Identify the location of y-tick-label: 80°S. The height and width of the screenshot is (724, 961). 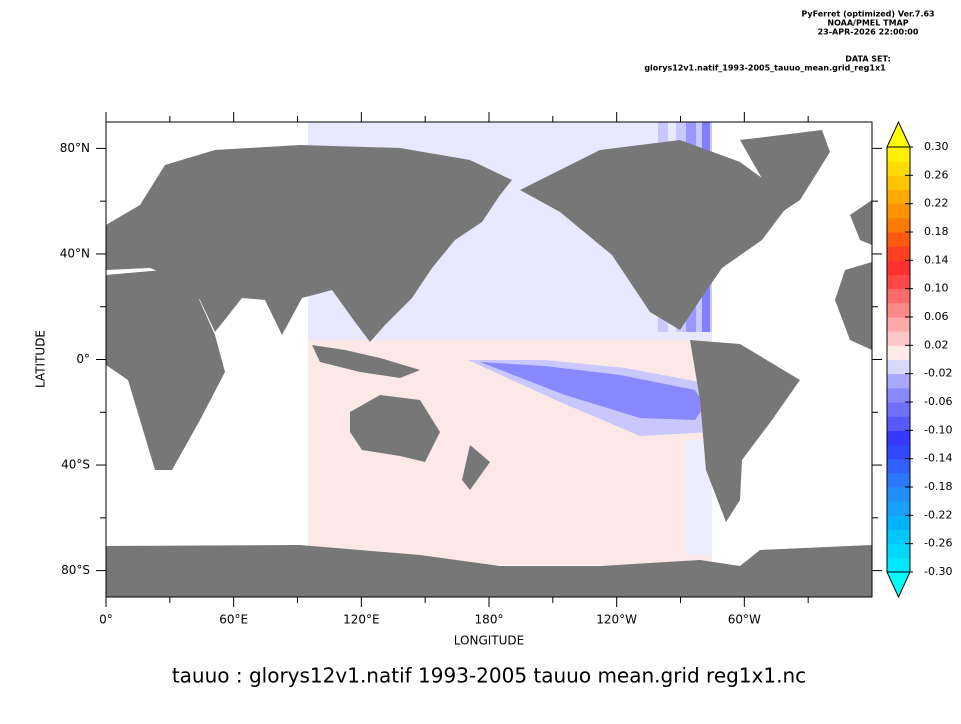
(75, 570).